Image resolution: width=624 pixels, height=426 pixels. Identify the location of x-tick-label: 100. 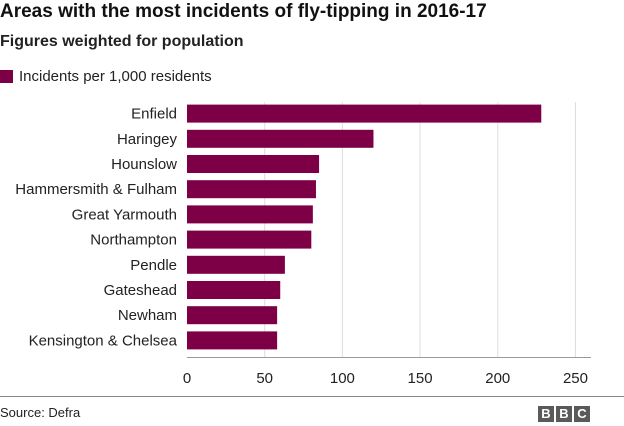
(342, 378).